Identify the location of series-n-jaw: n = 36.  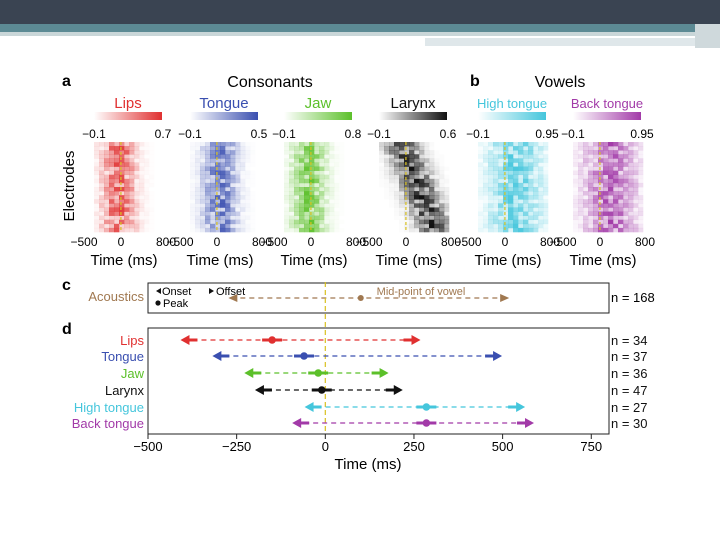
(629, 373).